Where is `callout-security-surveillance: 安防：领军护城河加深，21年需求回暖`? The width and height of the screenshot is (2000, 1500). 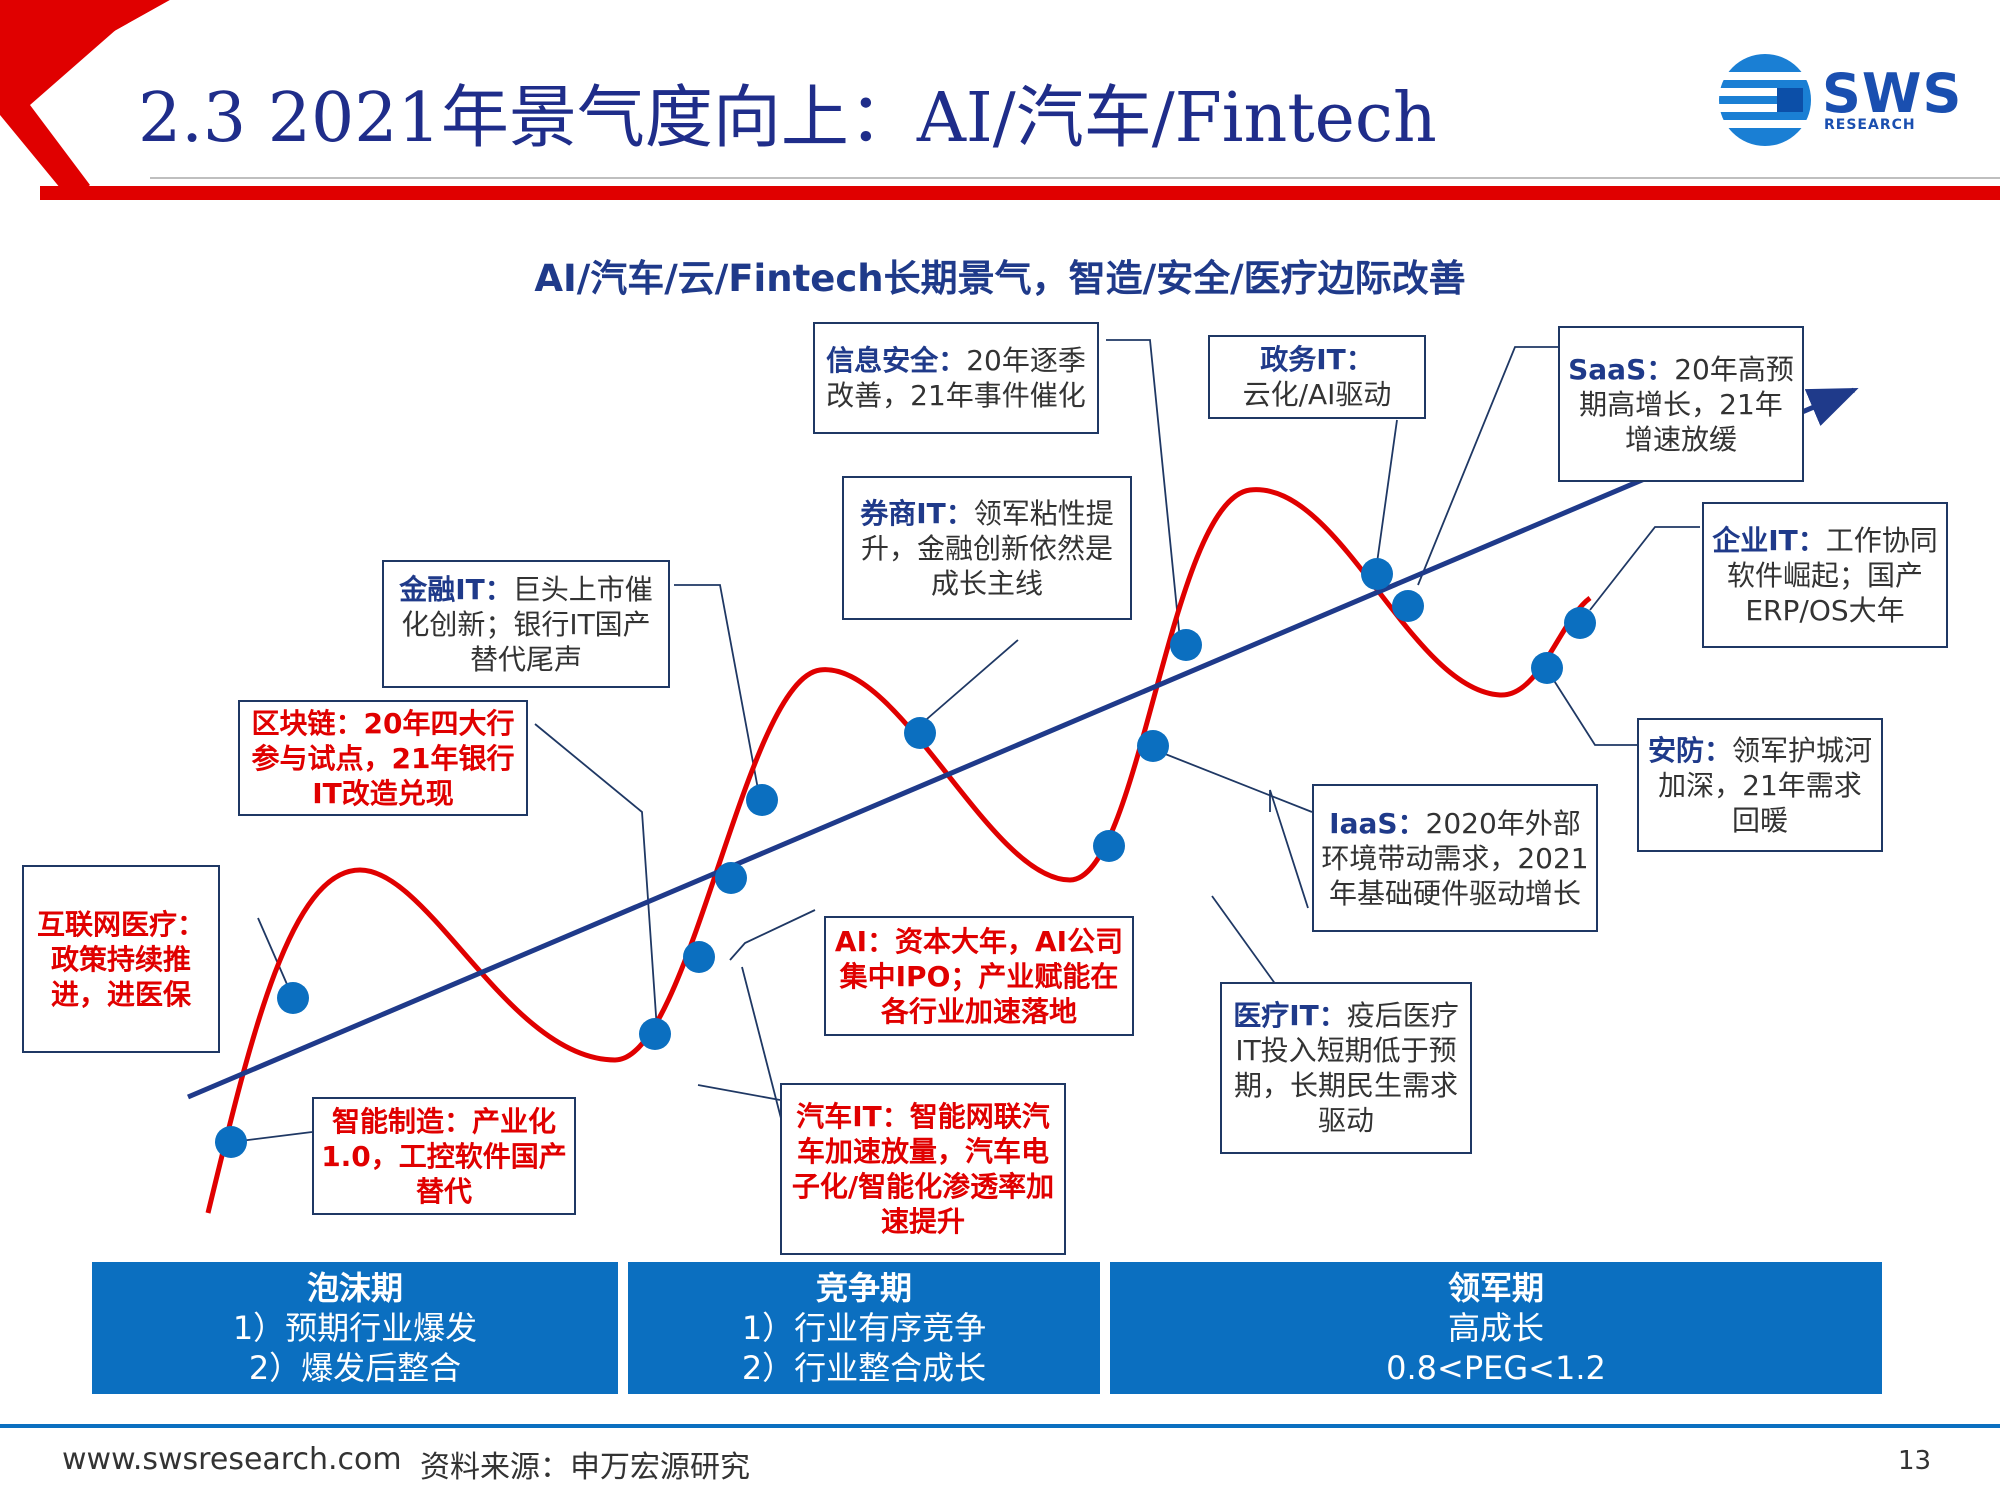 callout-security-surveillance: 安防：领军护城河加深，21年需求回暖 is located at coordinates (1760, 785).